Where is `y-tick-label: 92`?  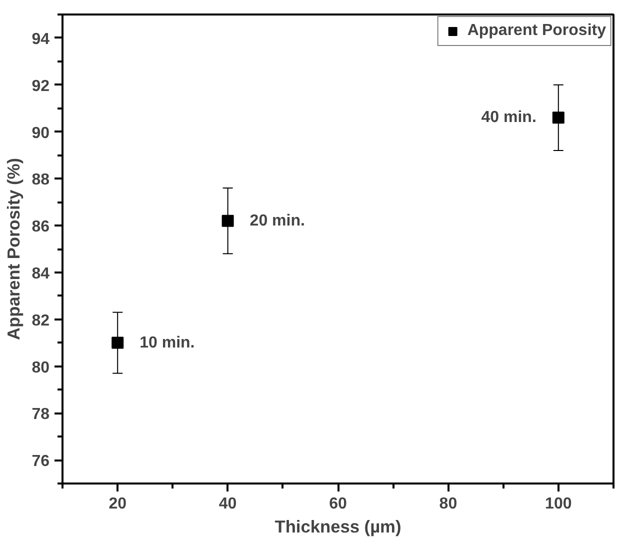
y-tick-label: 92 is located at coordinates (41, 86).